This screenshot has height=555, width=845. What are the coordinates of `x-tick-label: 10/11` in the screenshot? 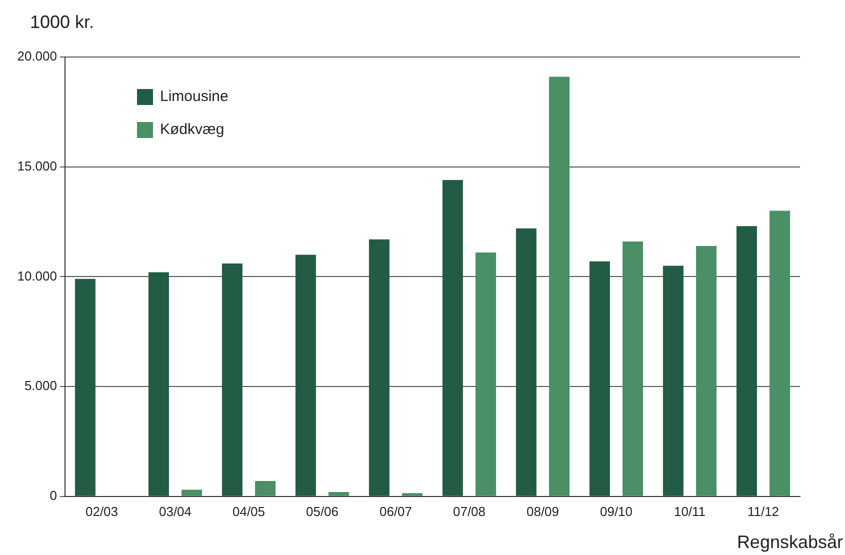 It's located at (690, 511).